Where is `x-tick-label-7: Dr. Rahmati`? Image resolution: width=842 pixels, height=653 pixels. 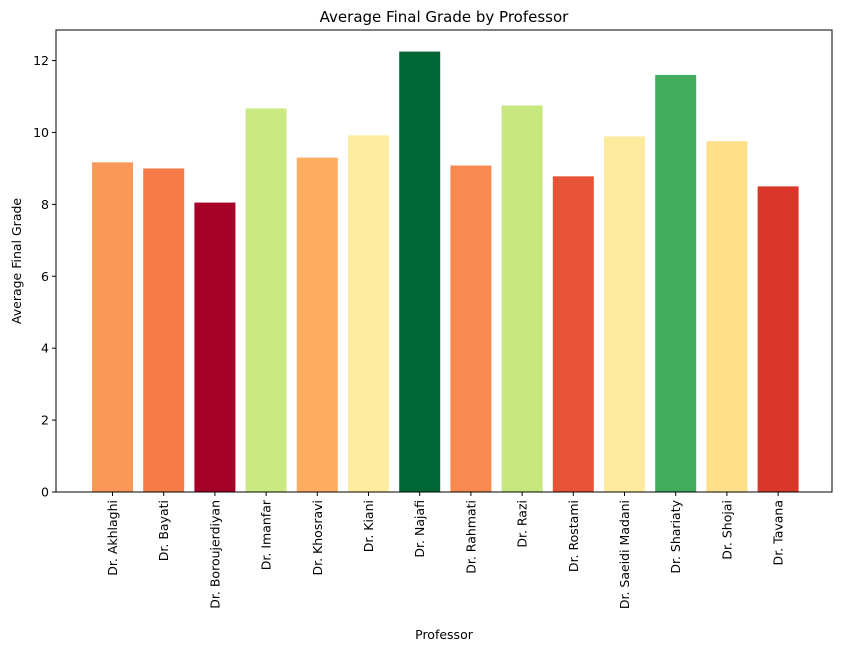 x-tick-label-7: Dr. Rahmati is located at coordinates (470, 537).